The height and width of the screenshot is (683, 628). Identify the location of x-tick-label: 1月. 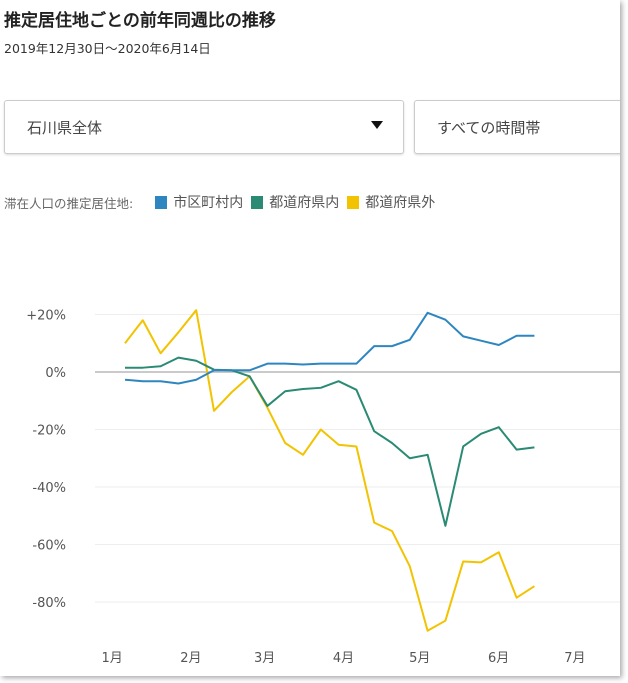
(111, 658).